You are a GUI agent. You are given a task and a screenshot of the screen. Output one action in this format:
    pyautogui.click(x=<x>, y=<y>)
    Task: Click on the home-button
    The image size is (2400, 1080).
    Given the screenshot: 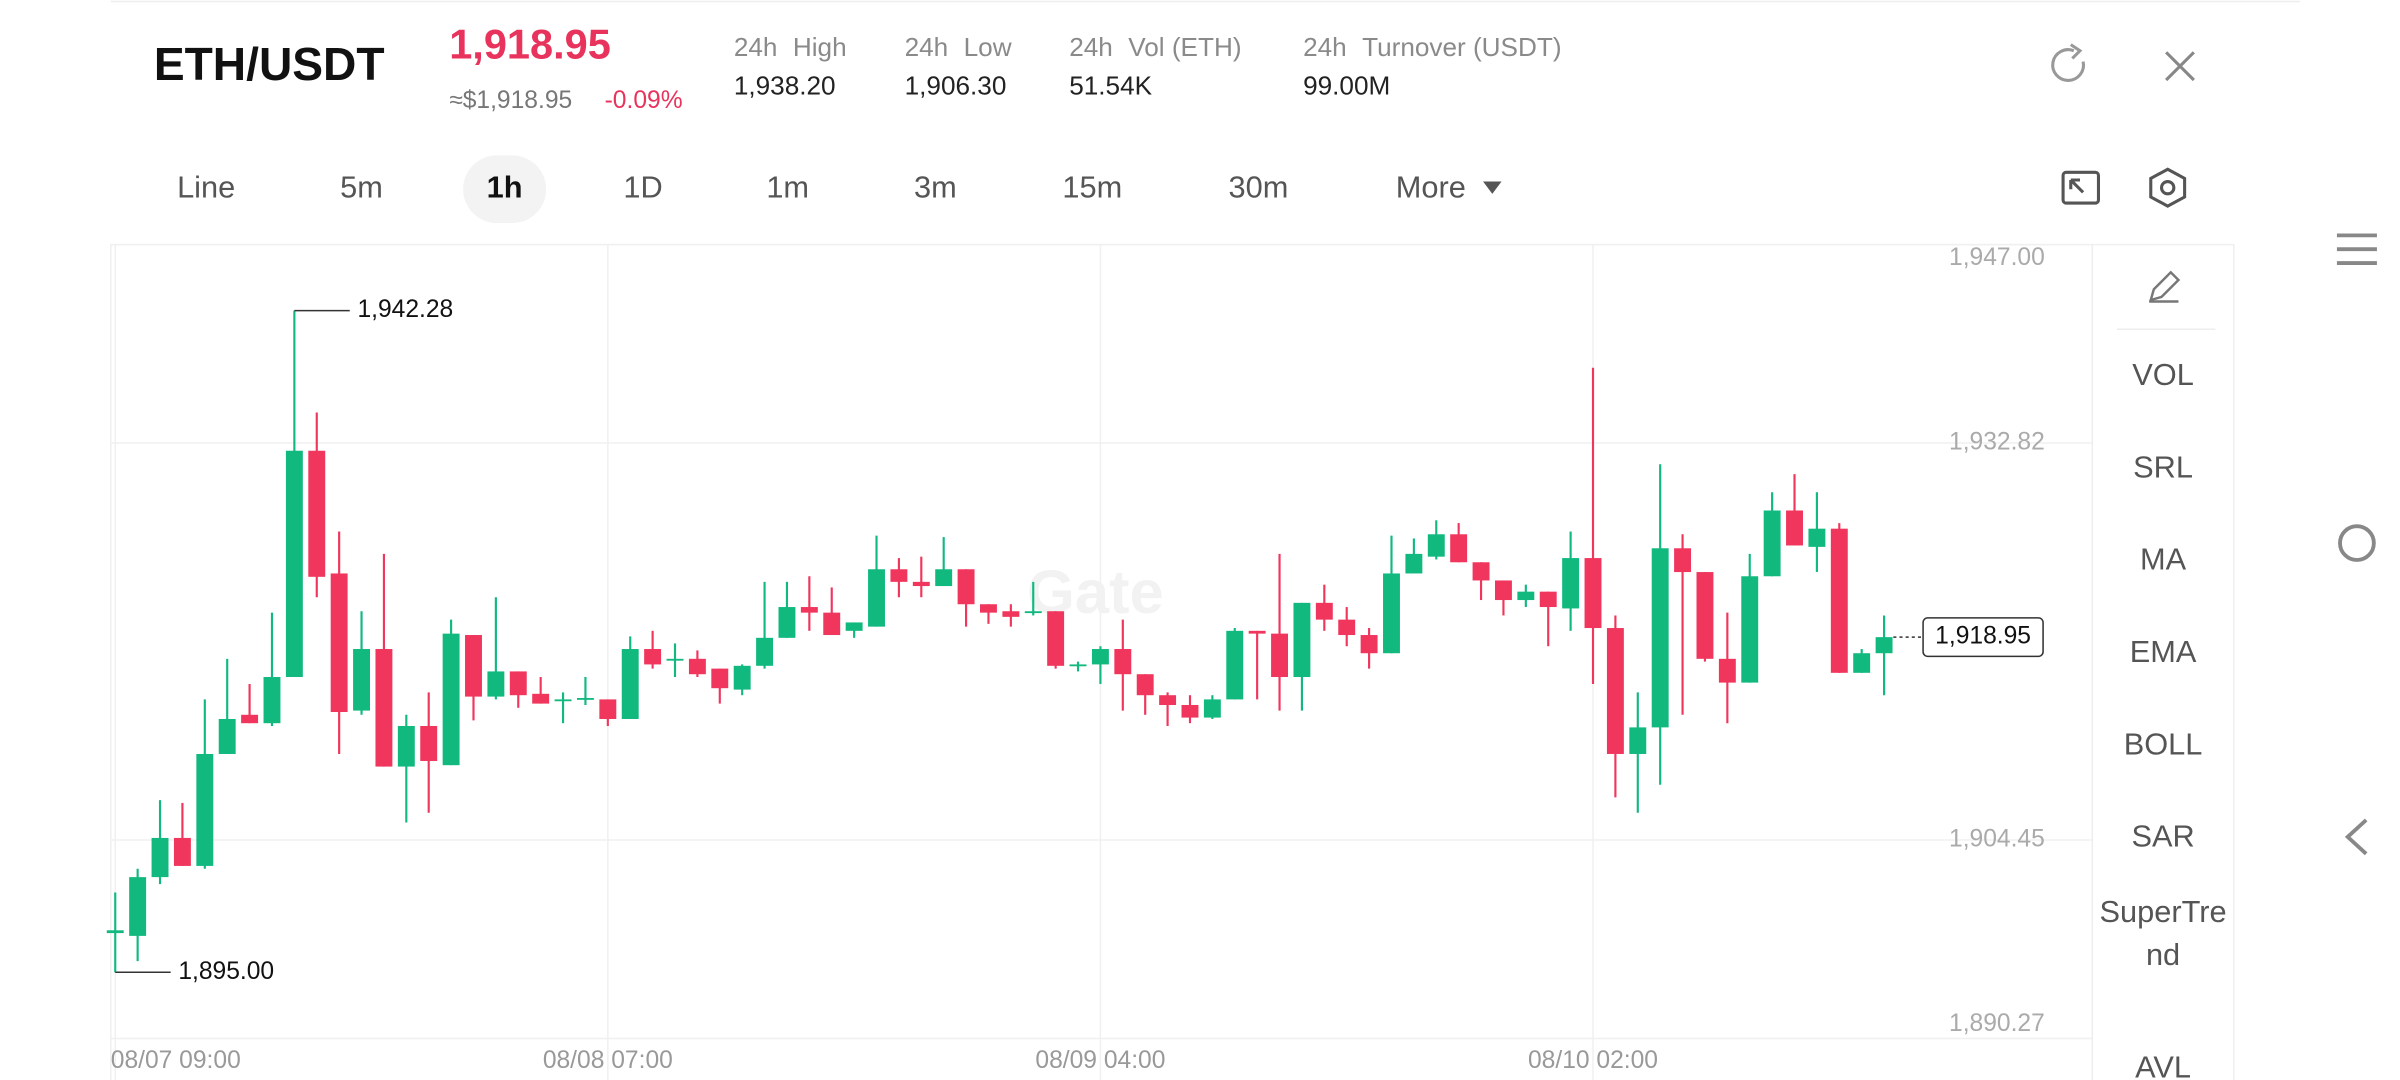 What is the action you would take?
    pyautogui.click(x=2357, y=543)
    